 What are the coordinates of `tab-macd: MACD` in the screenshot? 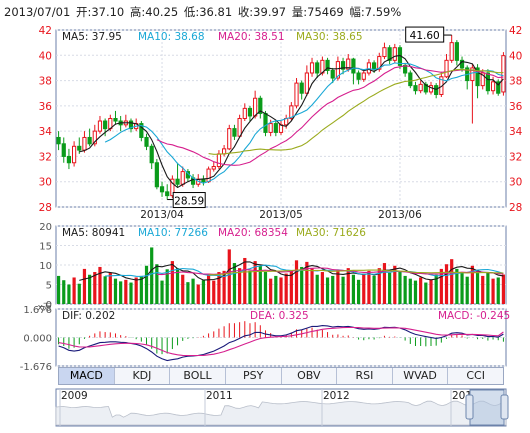 It's located at (87, 376).